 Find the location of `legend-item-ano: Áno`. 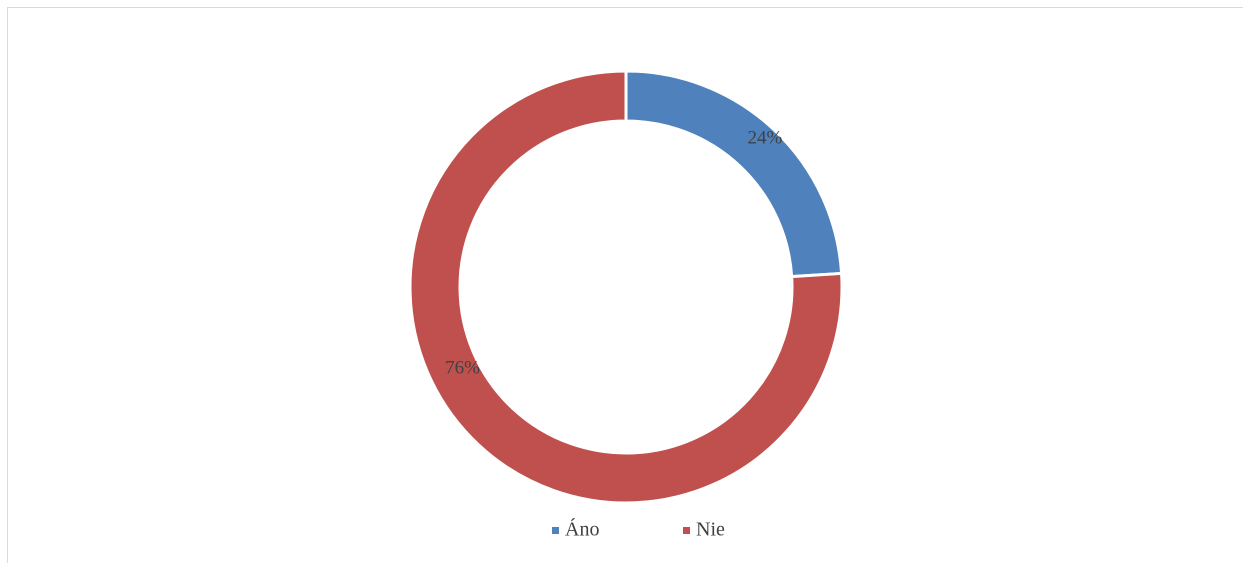

legend-item-ano: Áno is located at coordinates (575, 529).